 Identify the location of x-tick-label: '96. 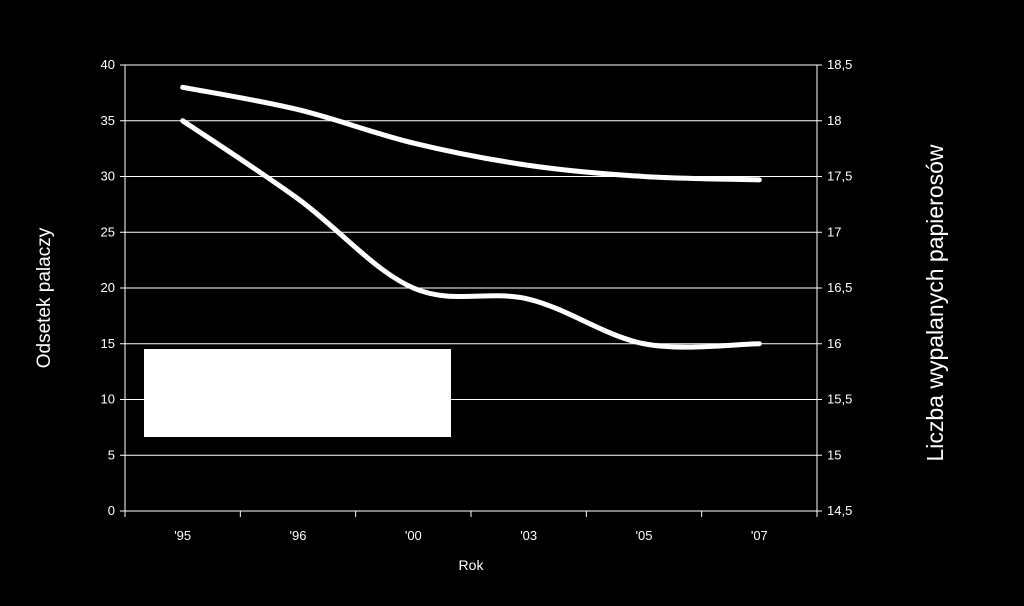
(298, 535).